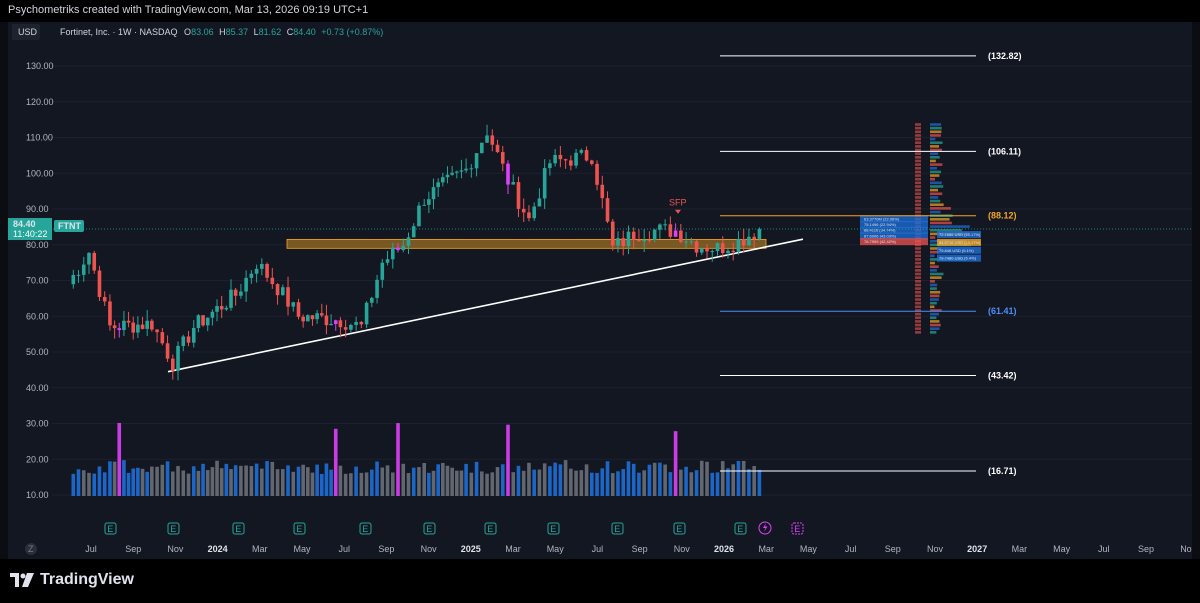  I want to click on x-tick-label: Sep, so click(1146, 549).